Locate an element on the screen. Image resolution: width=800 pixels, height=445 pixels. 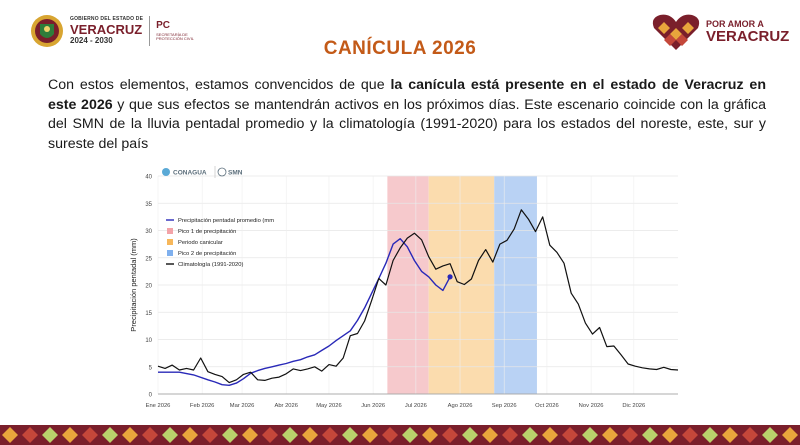
conagua-icon is located at coordinates (166, 172).